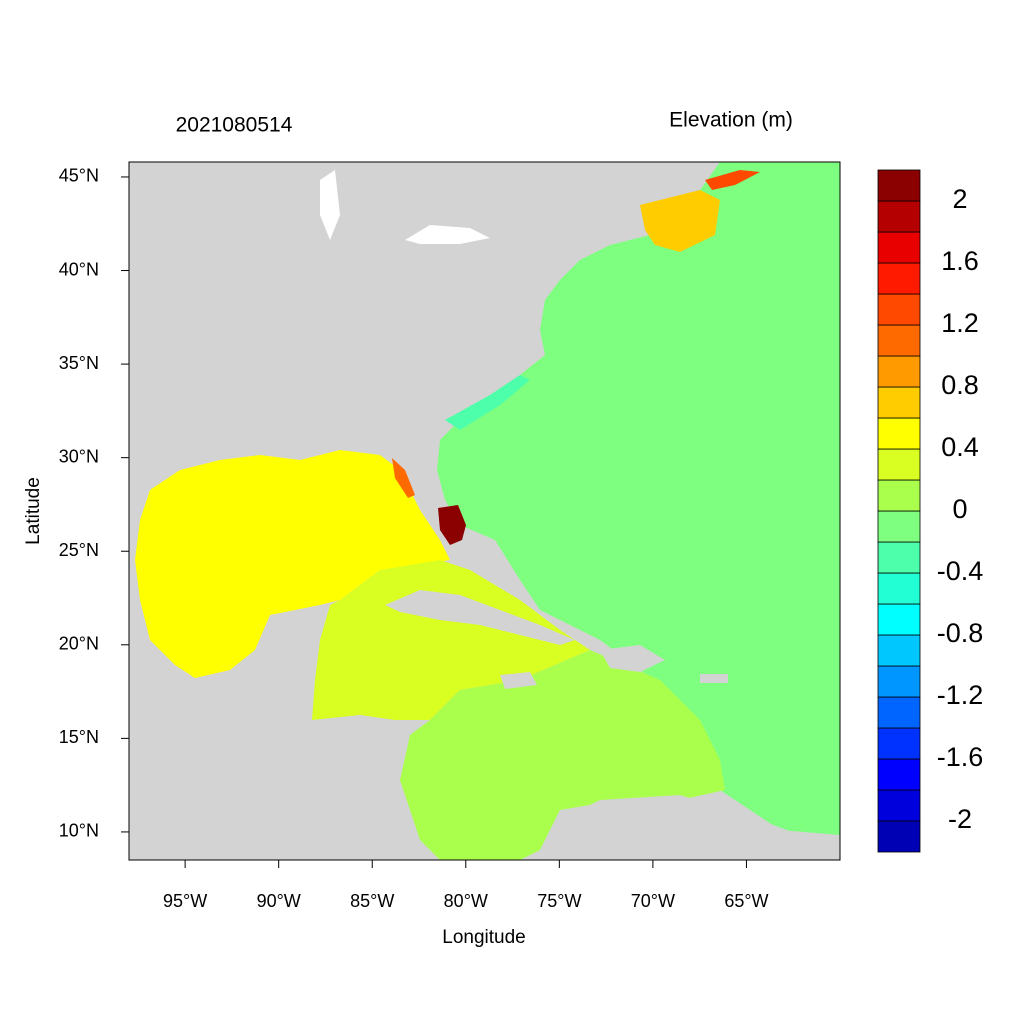 The image size is (1024, 1029). What do you see at coordinates (731, 120) in the screenshot?
I see `legend-title: Elevation (m)` at bounding box center [731, 120].